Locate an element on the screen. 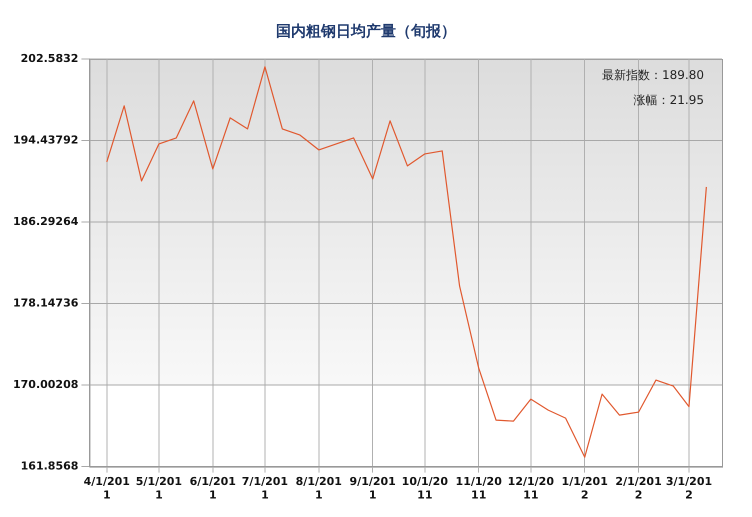 This screenshot has width=752, height=517. y-tick-label: 202.5832 is located at coordinates (49, 58).